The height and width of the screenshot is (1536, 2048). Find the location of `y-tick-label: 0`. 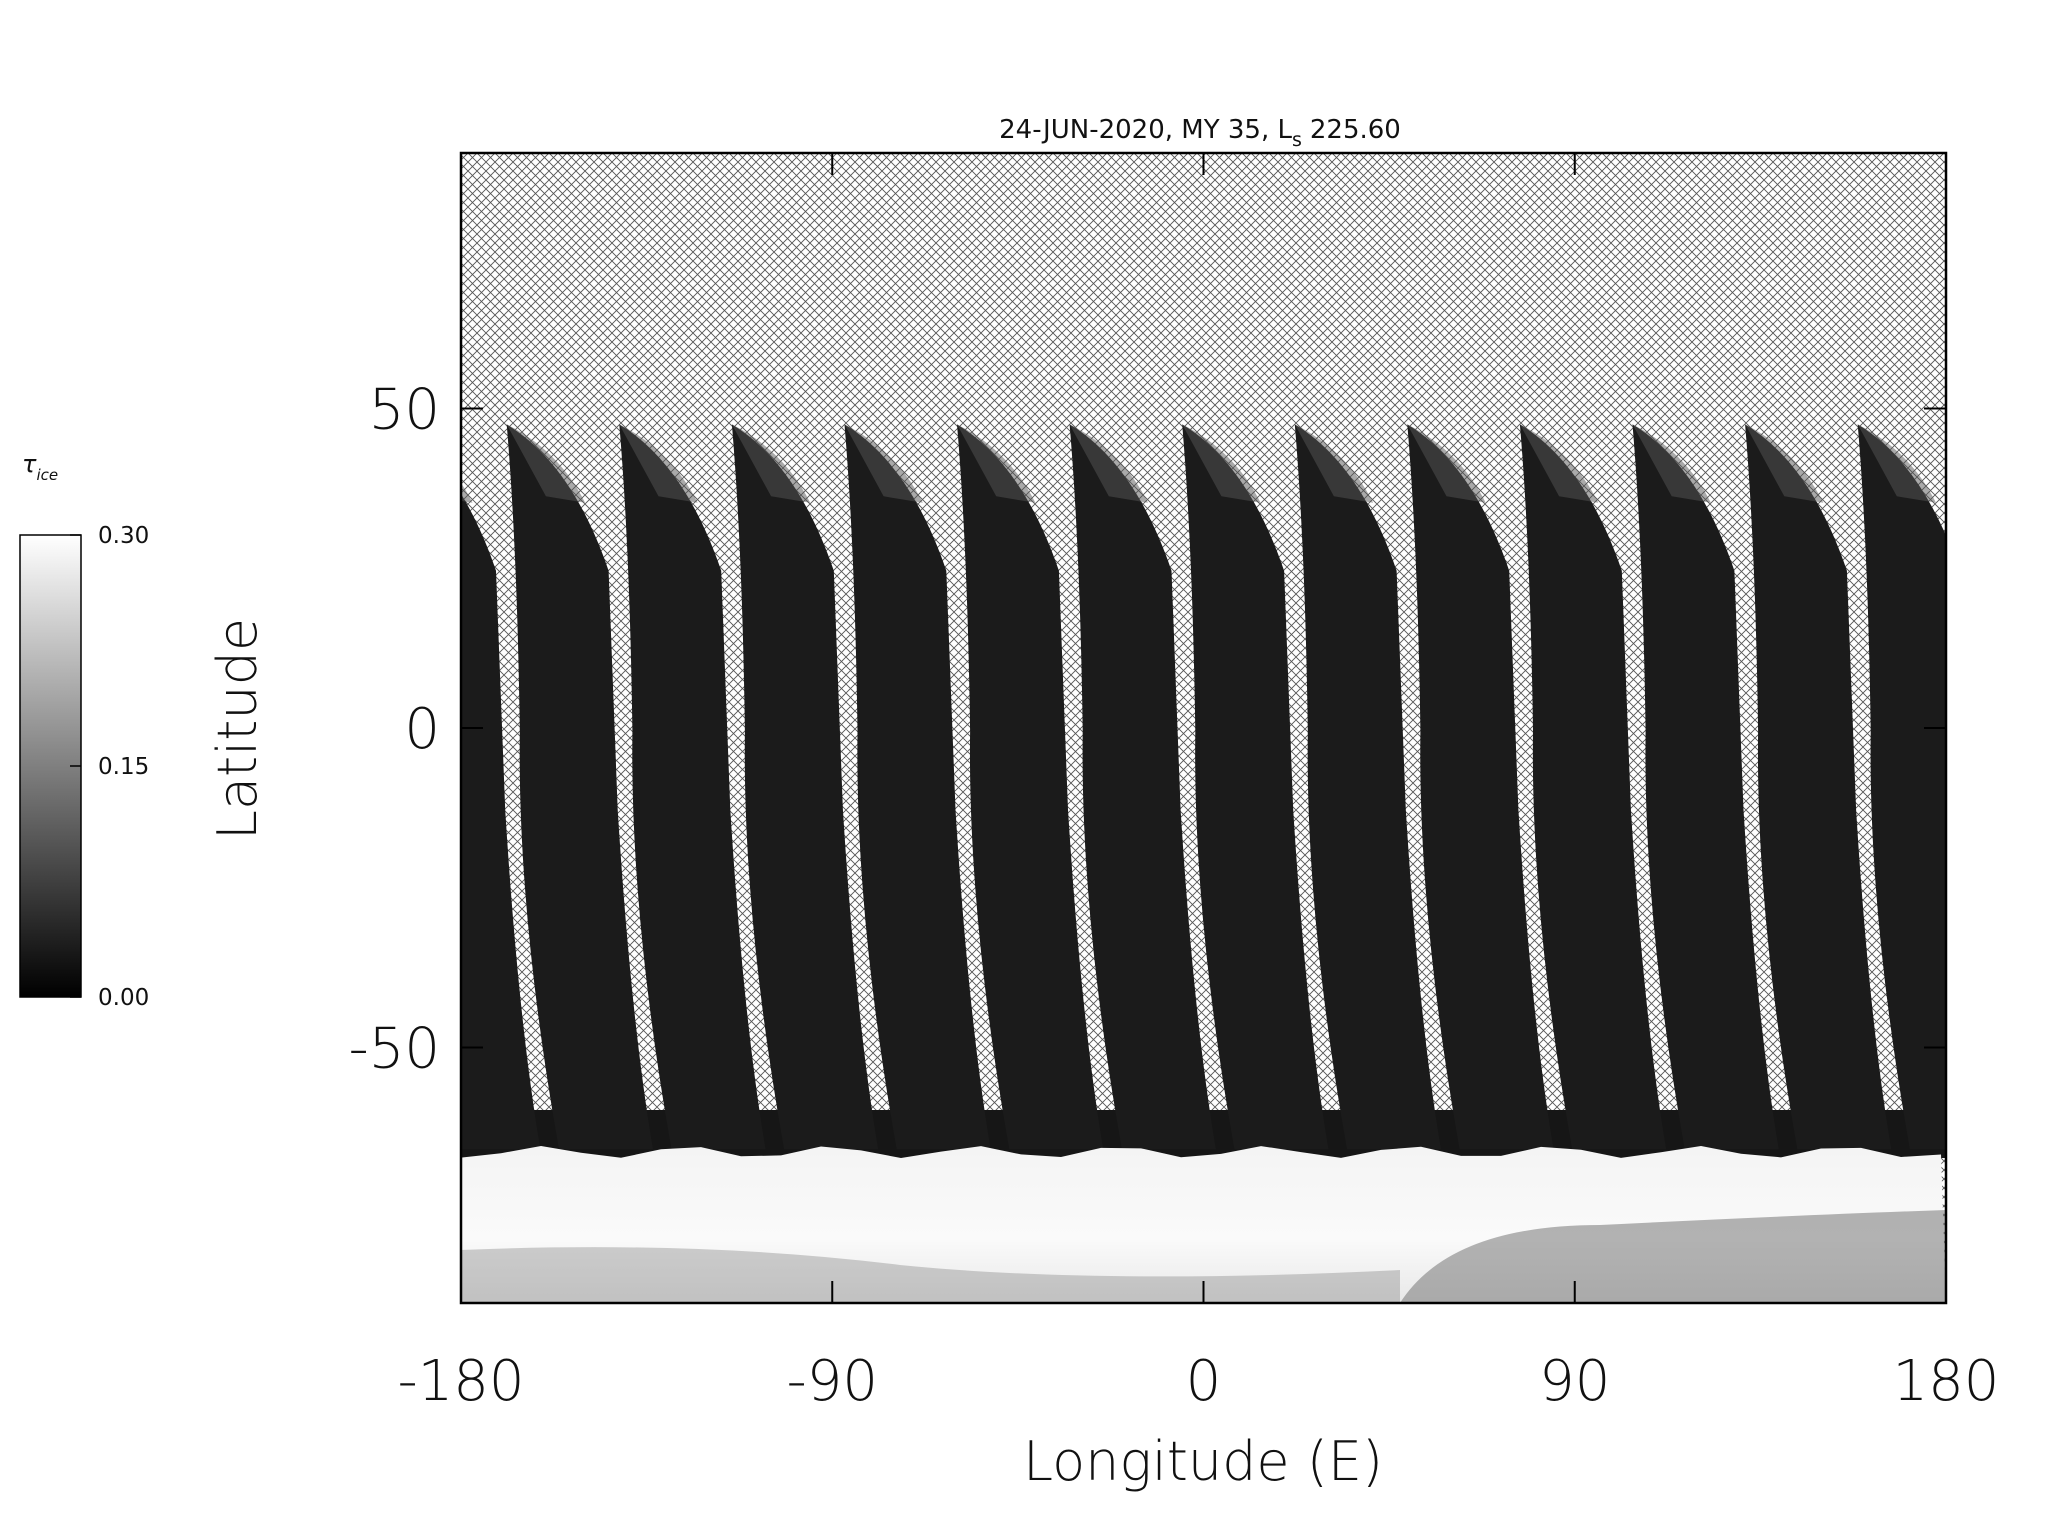

y-tick-label: 0 is located at coordinates (422, 729).